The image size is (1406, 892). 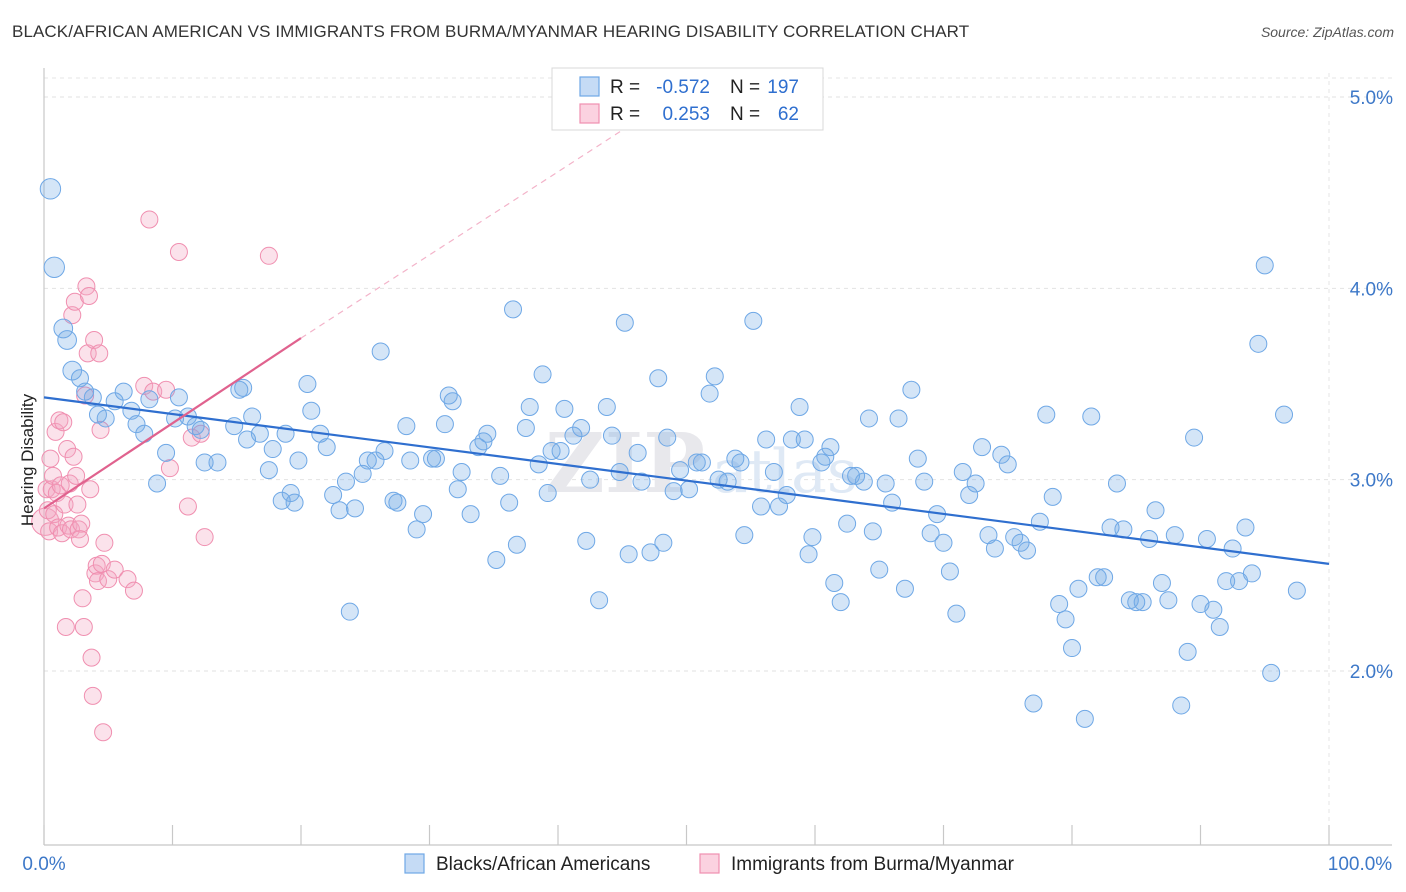 What do you see at coordinates (1371, 672) in the screenshot?
I see `y-tick-label: 2.0%` at bounding box center [1371, 672].